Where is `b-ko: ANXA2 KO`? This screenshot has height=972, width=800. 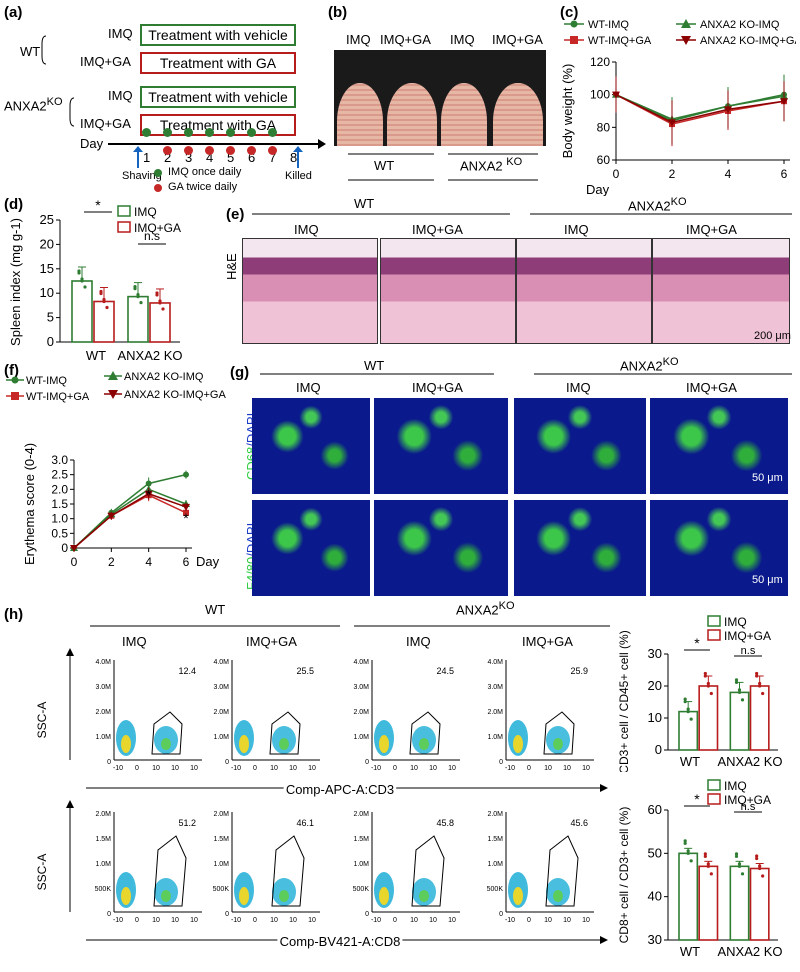
b-ko: ANXA2 KO is located at coordinates (491, 165).